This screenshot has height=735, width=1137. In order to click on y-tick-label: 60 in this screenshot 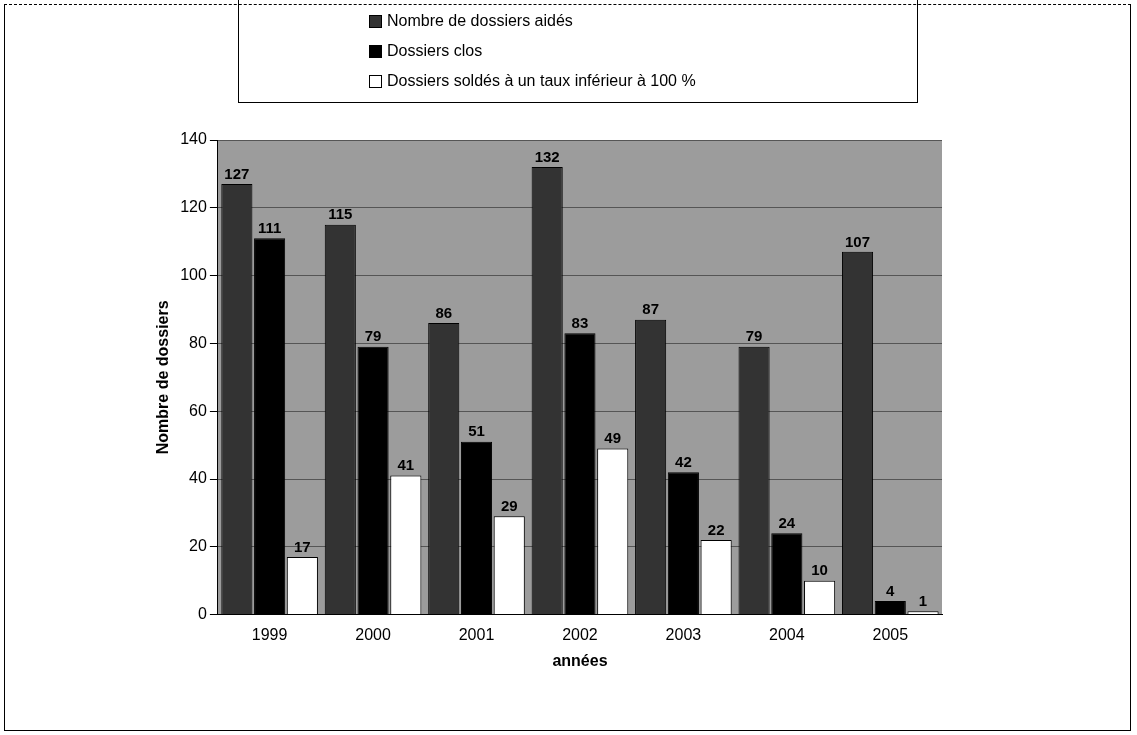, I will do `click(198, 410)`.